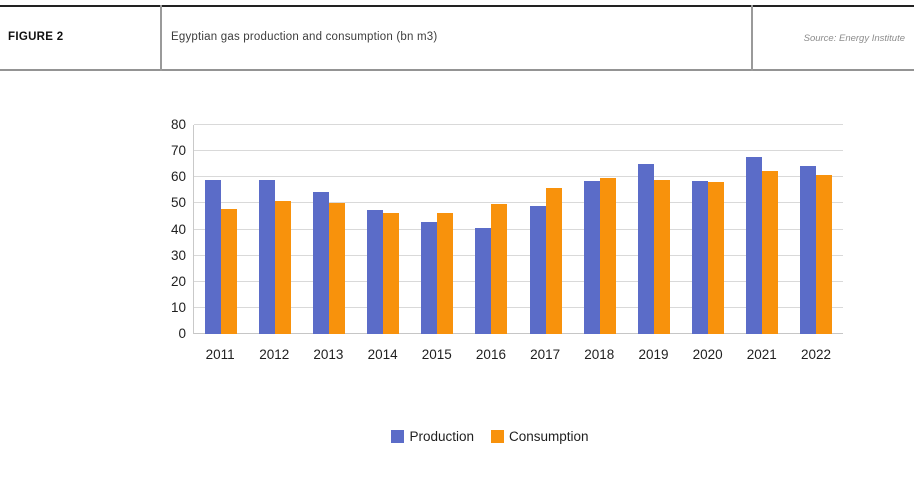 The height and width of the screenshot is (491, 914). I want to click on chart-source: Source: Energy Institute, so click(854, 38).